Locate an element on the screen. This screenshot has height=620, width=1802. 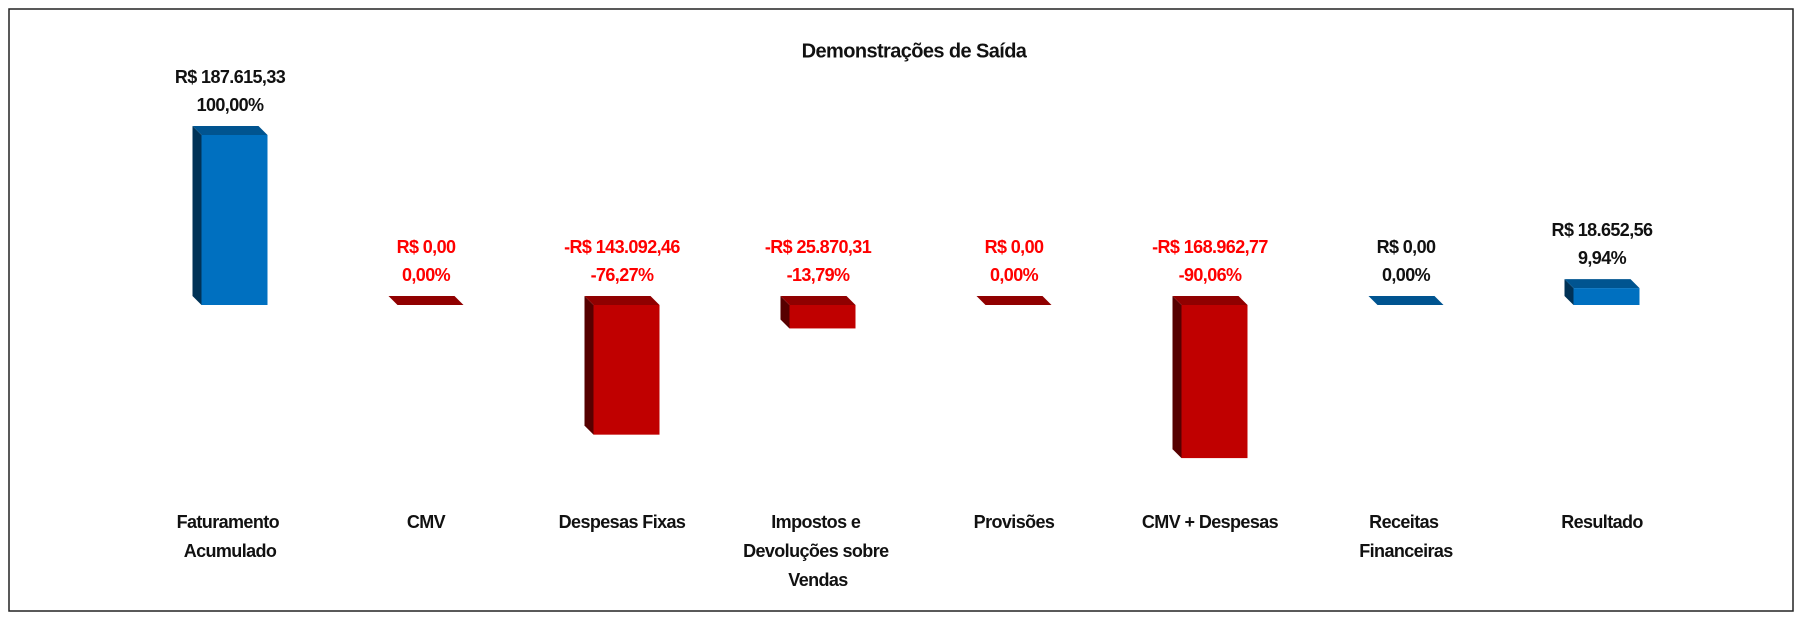
percent-label: -13,79% is located at coordinates (818, 275).